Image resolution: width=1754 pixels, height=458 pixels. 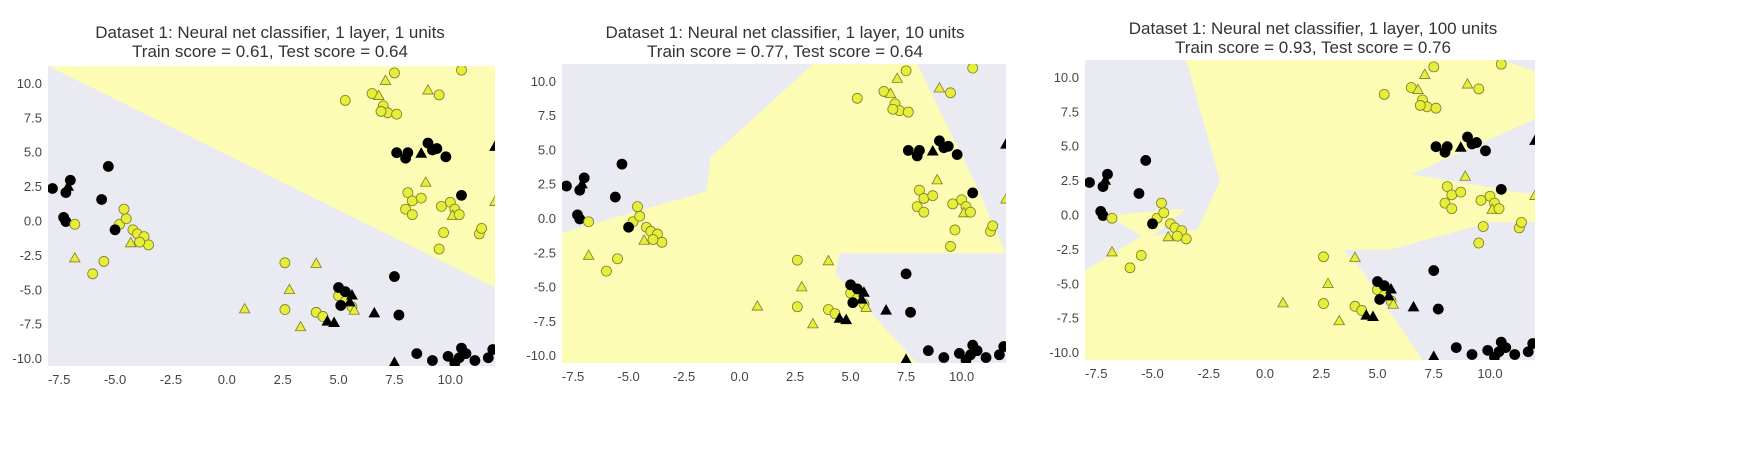 I want to click on x-tick-label: 5.0, so click(x=851, y=376).